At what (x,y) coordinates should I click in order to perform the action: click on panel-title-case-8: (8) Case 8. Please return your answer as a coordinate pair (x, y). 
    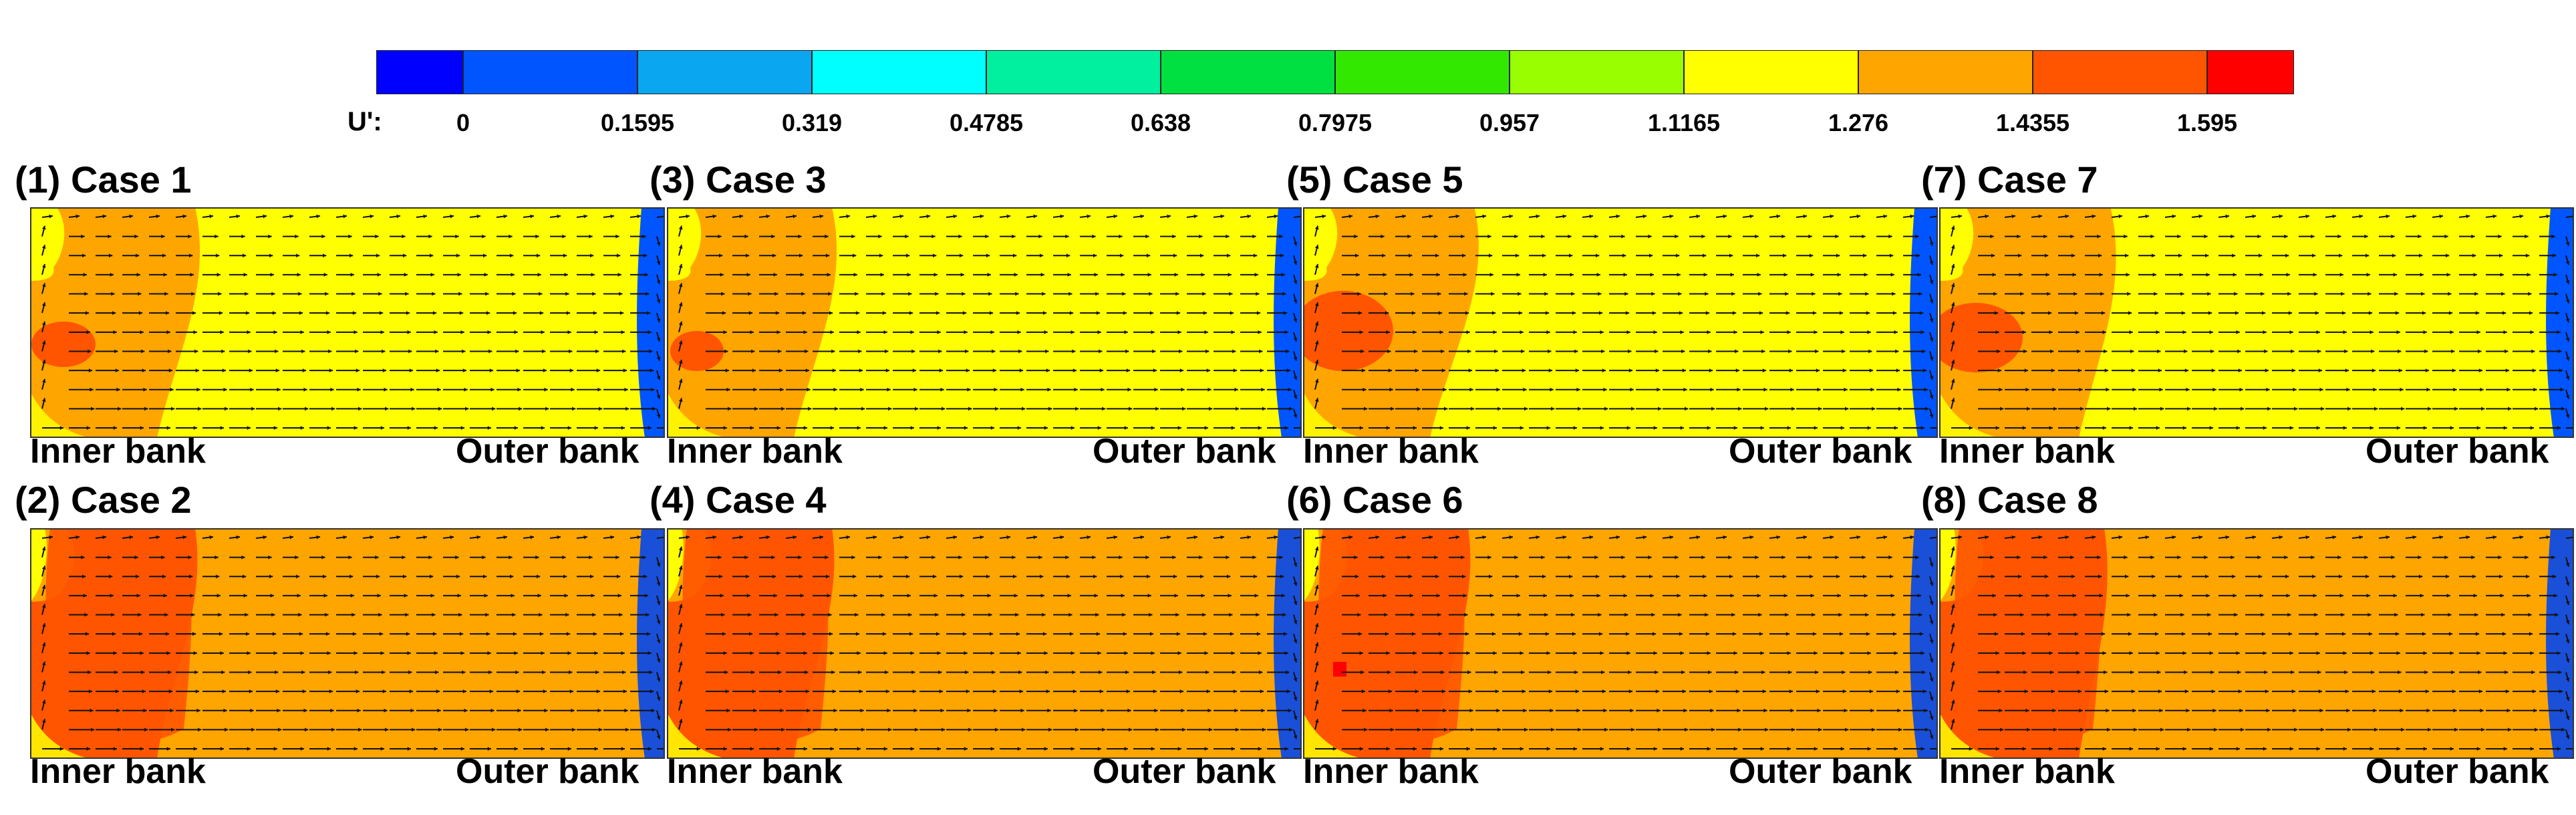
    Looking at the image, I should click on (2009, 500).